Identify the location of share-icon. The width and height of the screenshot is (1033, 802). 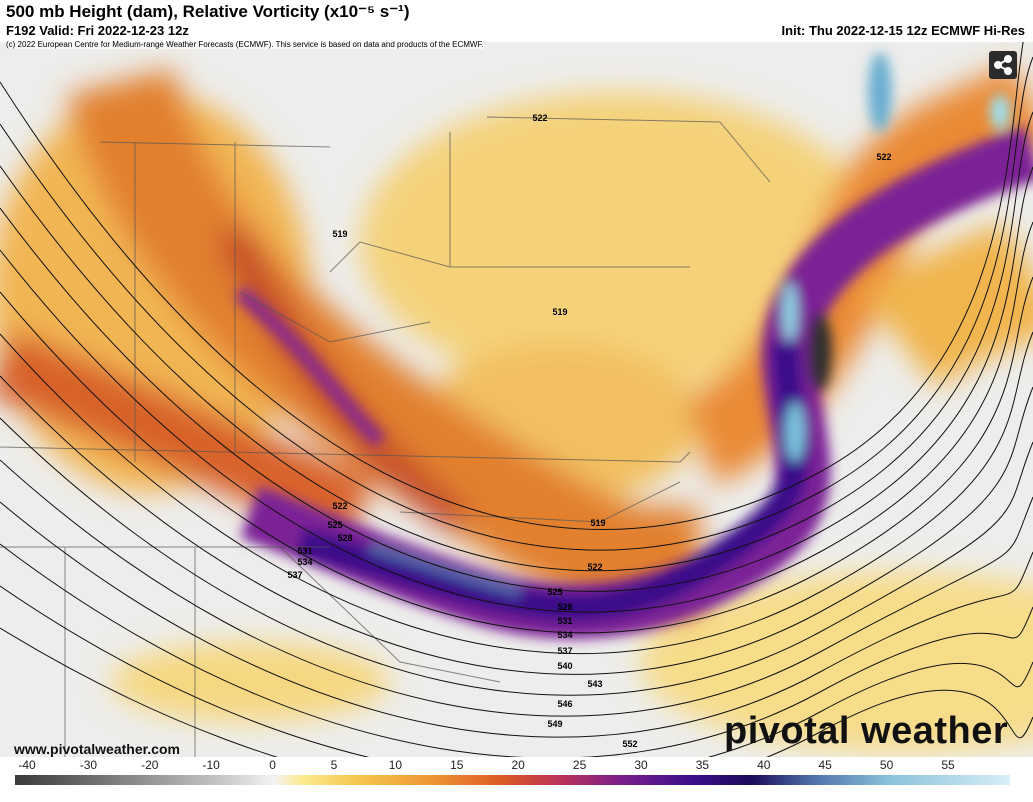
(1003, 65).